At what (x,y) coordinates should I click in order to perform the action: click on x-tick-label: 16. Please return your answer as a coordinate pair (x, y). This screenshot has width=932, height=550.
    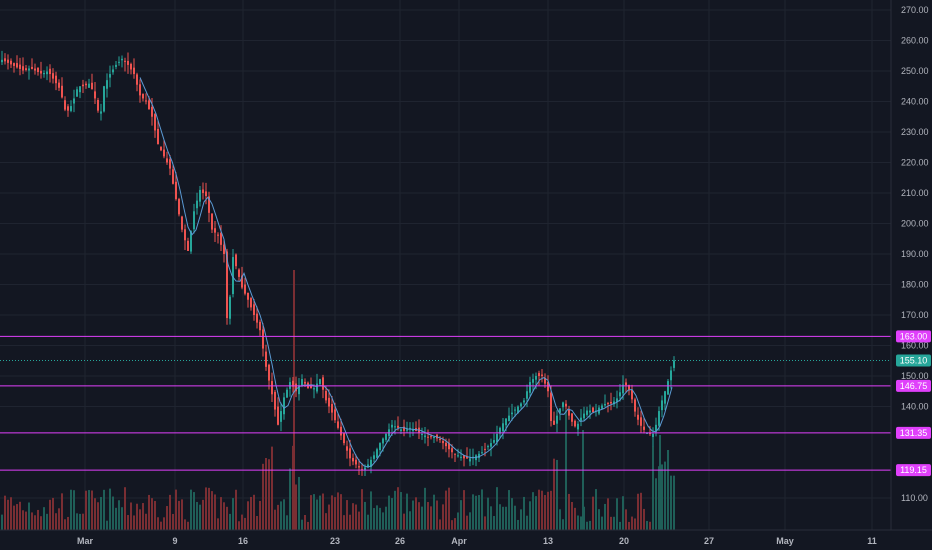
    Looking at the image, I should click on (243, 541).